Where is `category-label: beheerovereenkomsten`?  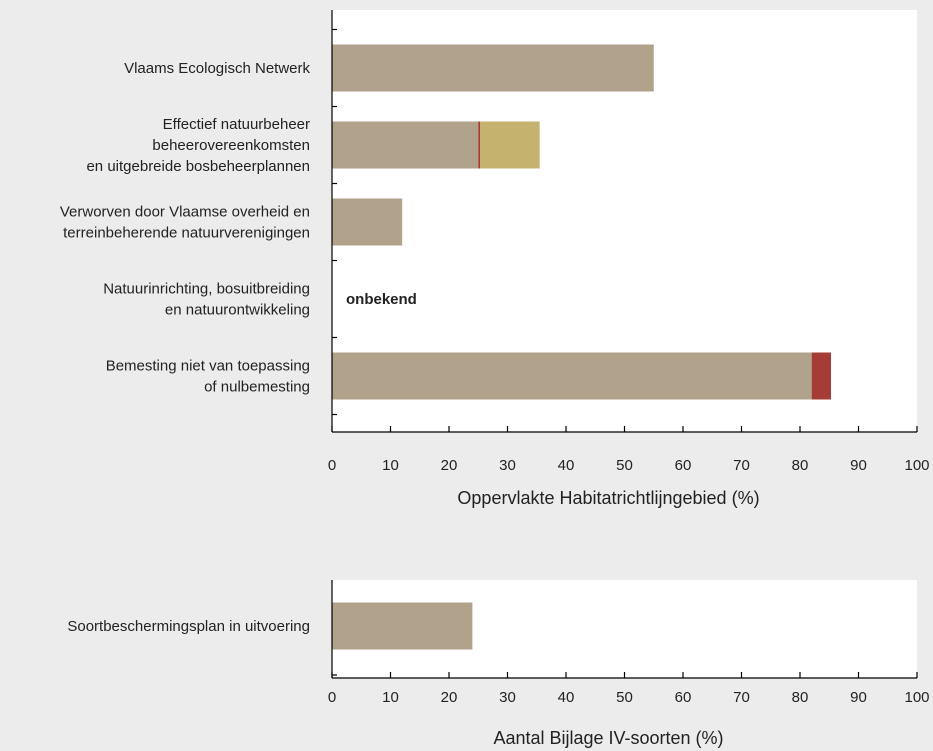
category-label: beheerovereenkomsten is located at coordinates (231, 145).